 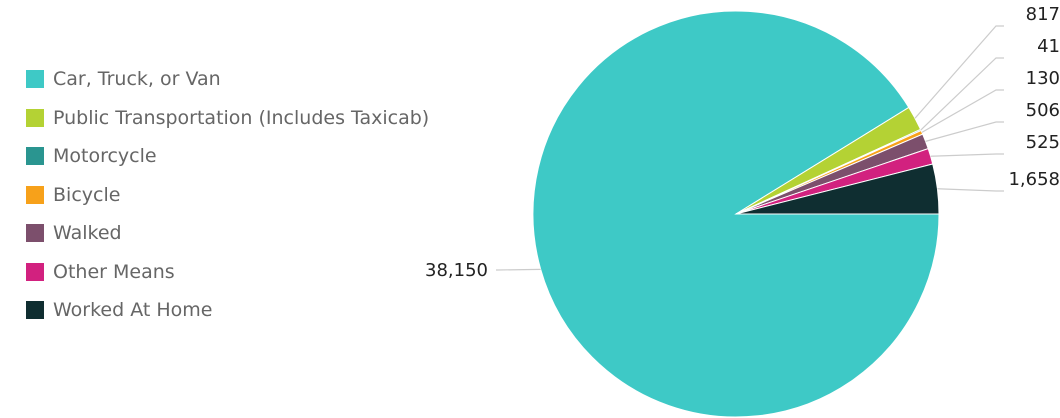 I want to click on legend-item-motorcycle: Motorcycle, so click(x=227, y=156).